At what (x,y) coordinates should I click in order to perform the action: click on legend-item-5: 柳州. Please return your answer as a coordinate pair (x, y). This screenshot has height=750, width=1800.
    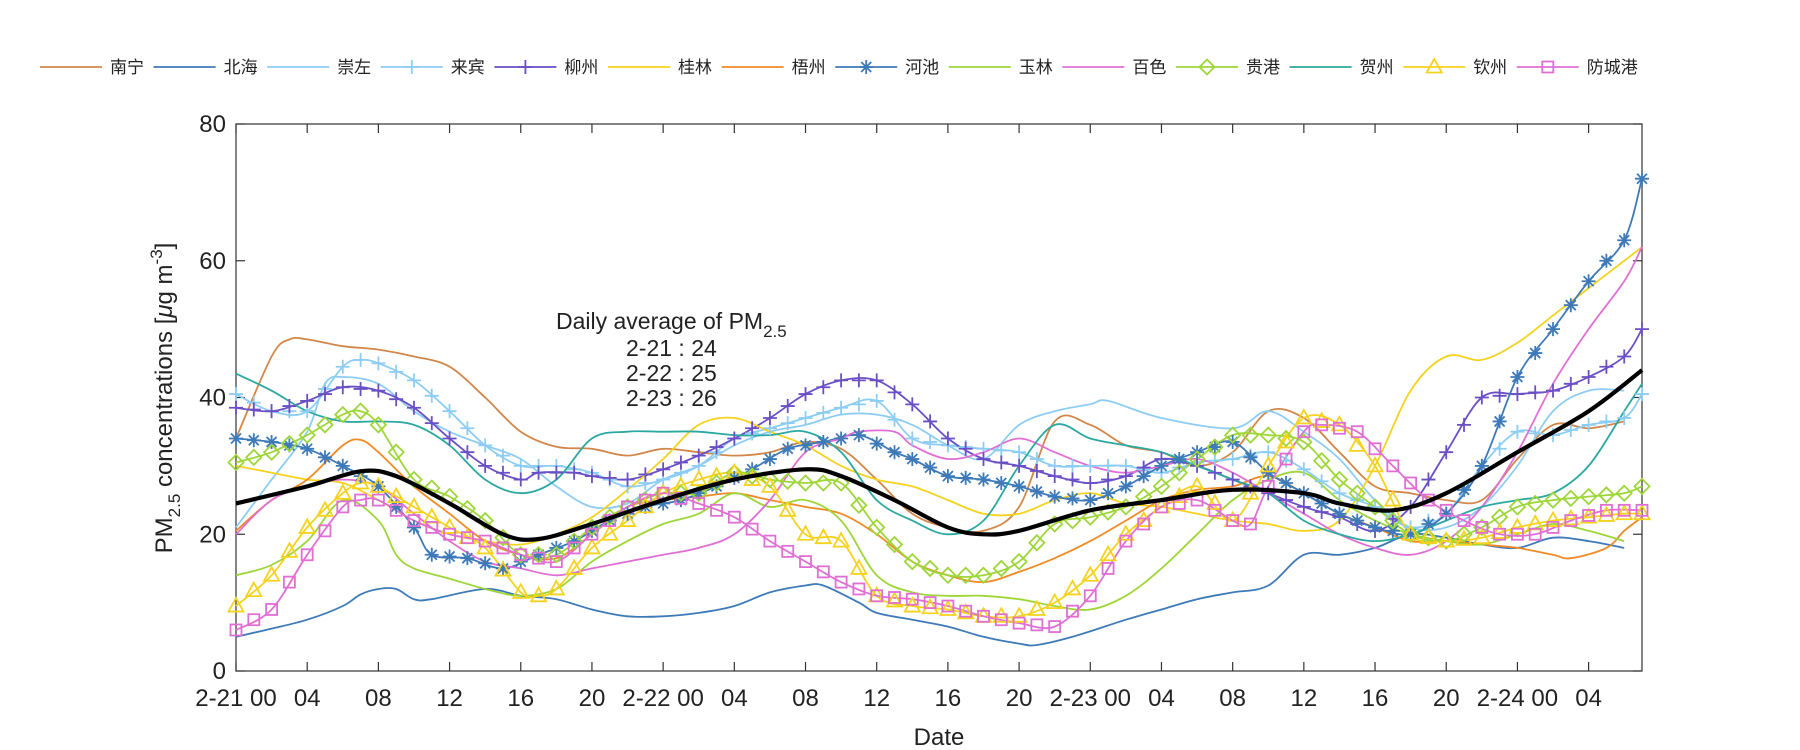
    Looking at the image, I should click on (546, 67).